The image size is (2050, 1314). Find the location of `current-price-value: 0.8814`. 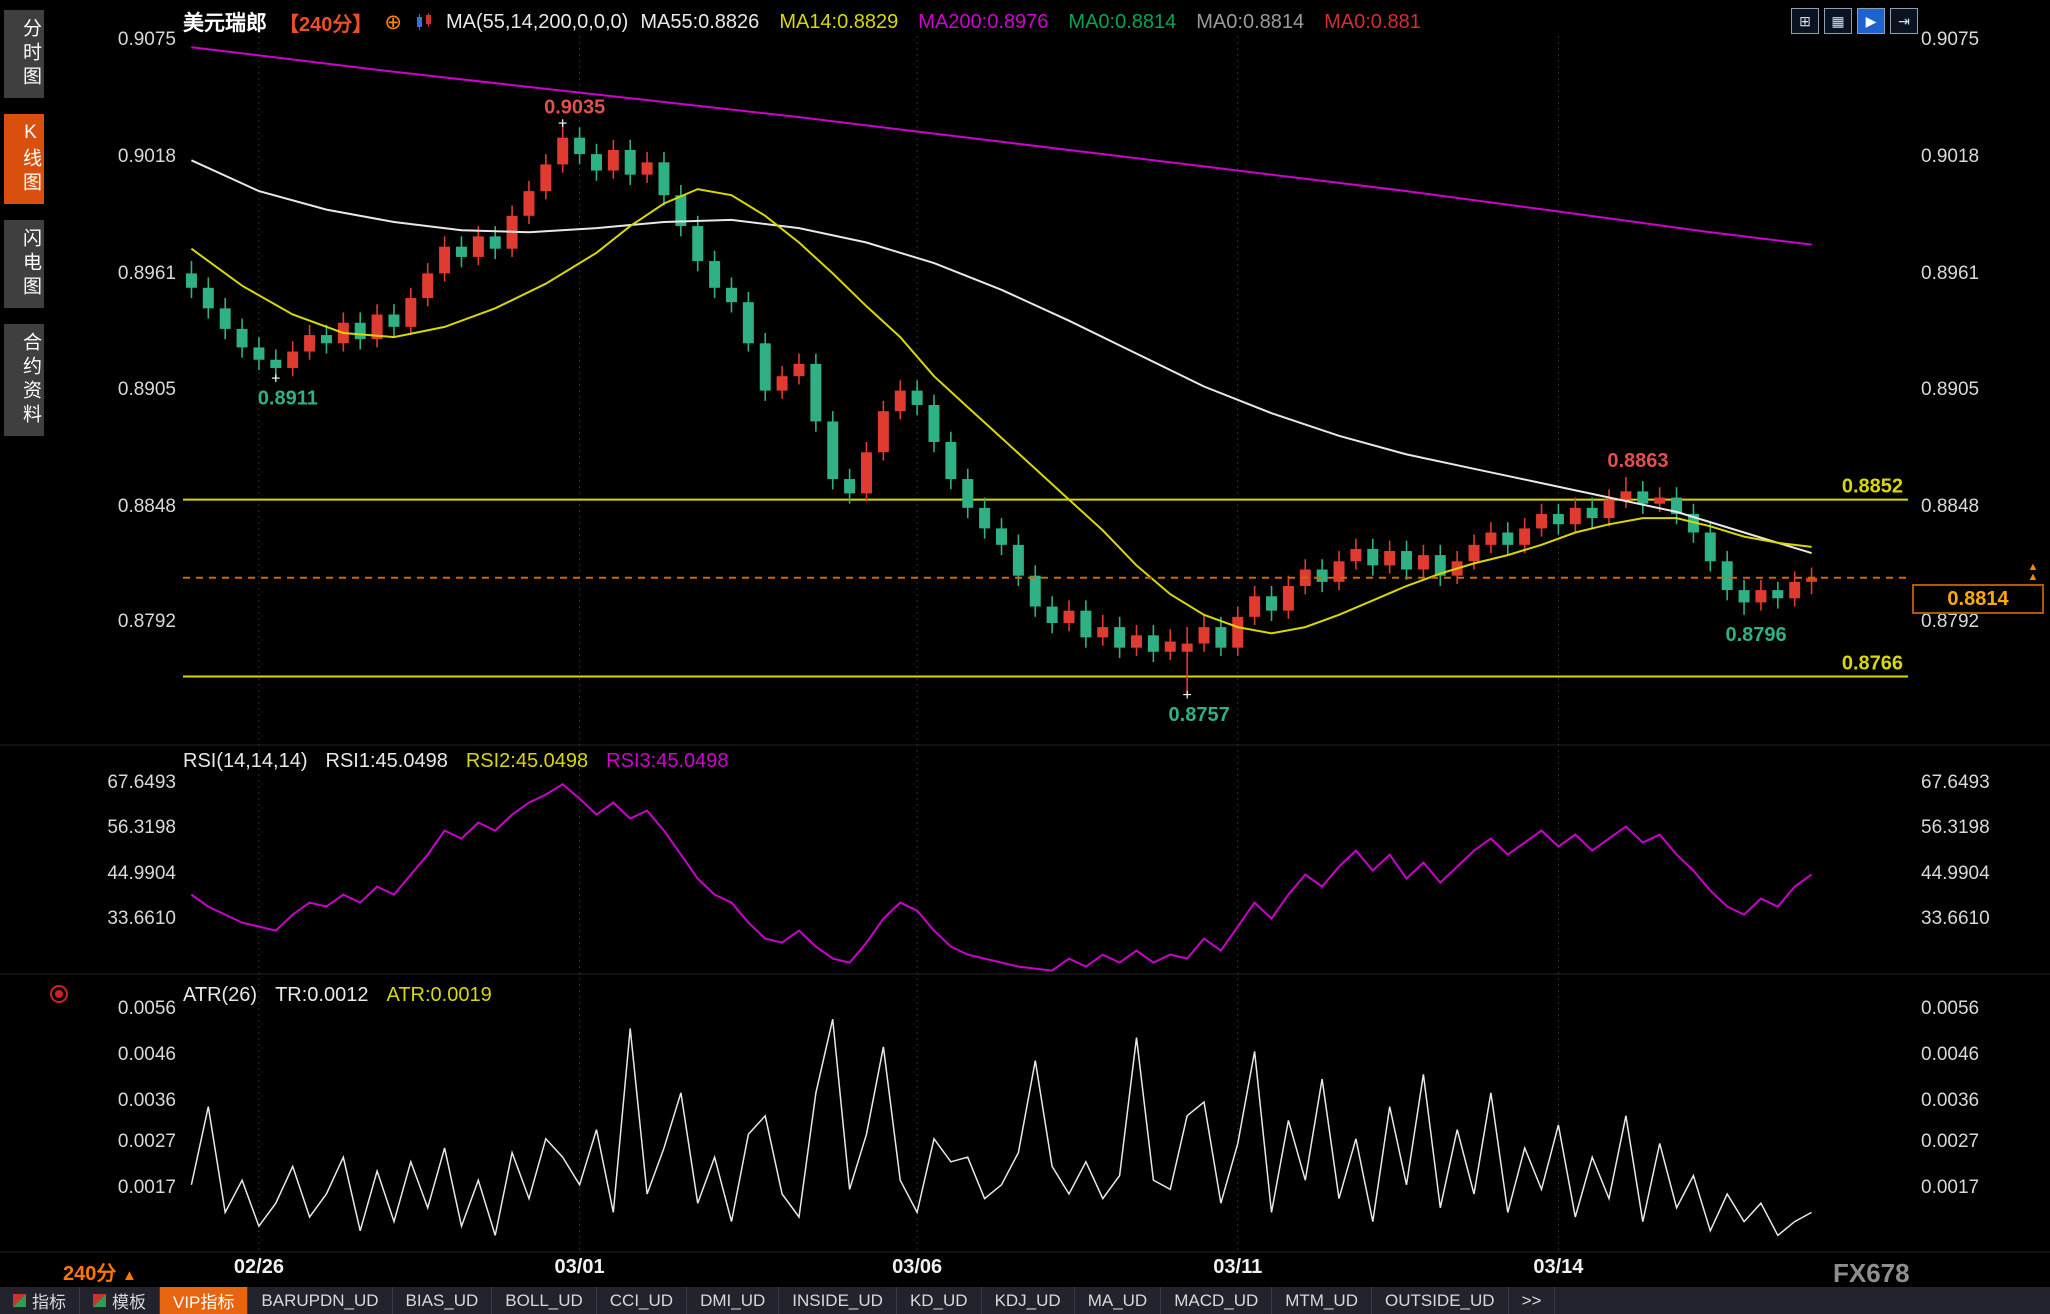

current-price-value: 0.8814 is located at coordinates (1978, 598).